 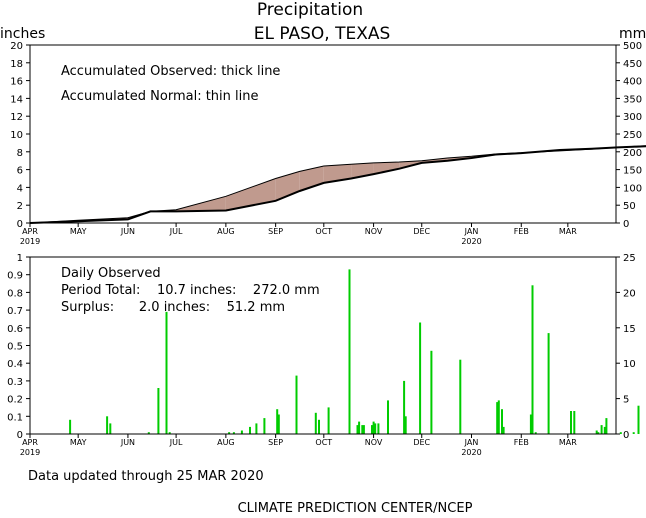 What do you see at coordinates (275, 442) in the screenshot?
I see `x-tick-label: SEP` at bounding box center [275, 442].